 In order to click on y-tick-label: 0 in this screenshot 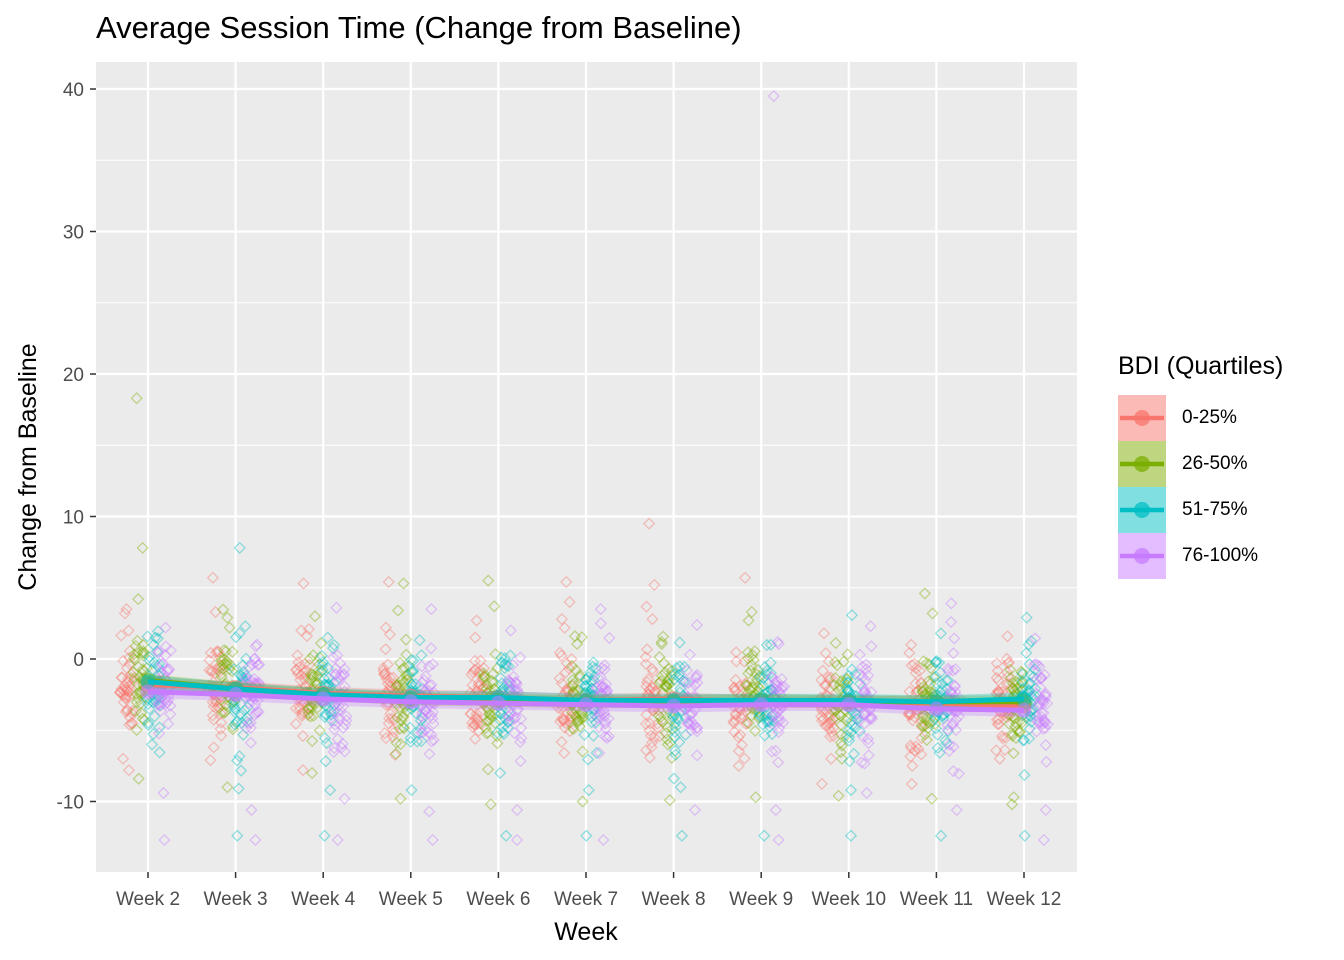, I will do `click(78, 660)`.